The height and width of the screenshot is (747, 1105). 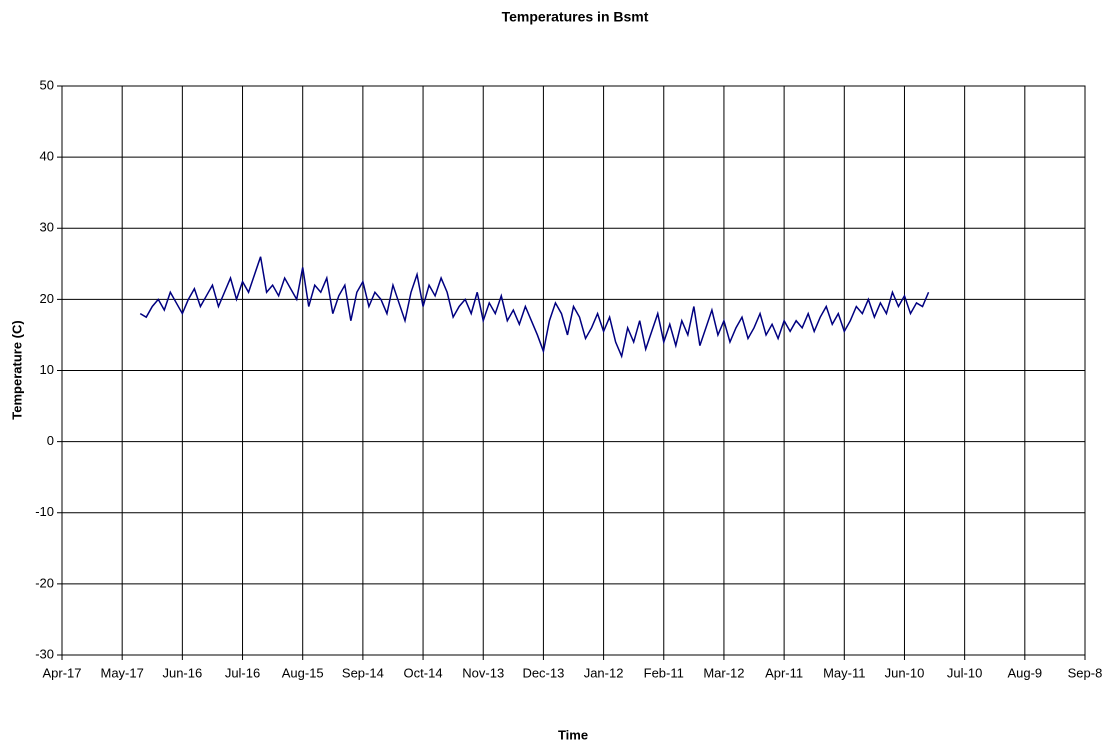 What do you see at coordinates (905, 672) in the screenshot?
I see `x-tick-label: Jun-10` at bounding box center [905, 672].